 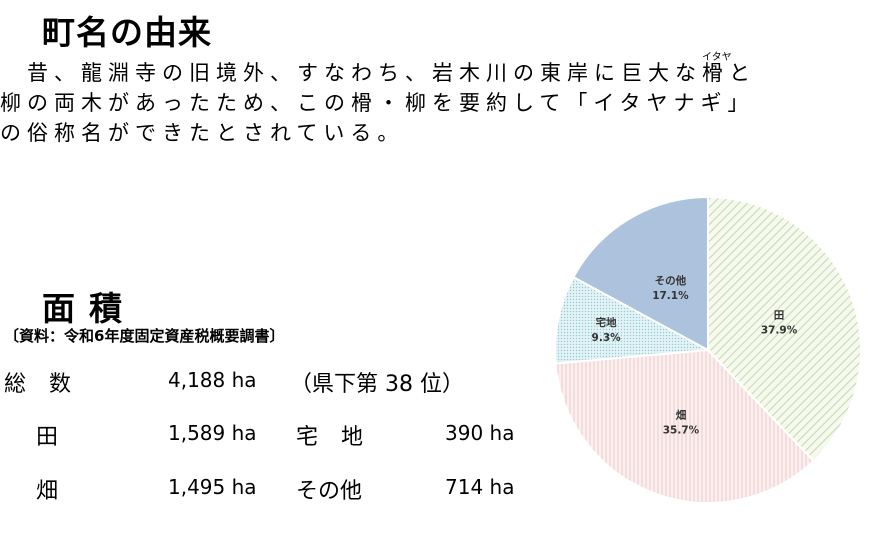 What do you see at coordinates (681, 431) in the screenshot?
I see `label-upland-field-percent: 35.7%` at bounding box center [681, 431].